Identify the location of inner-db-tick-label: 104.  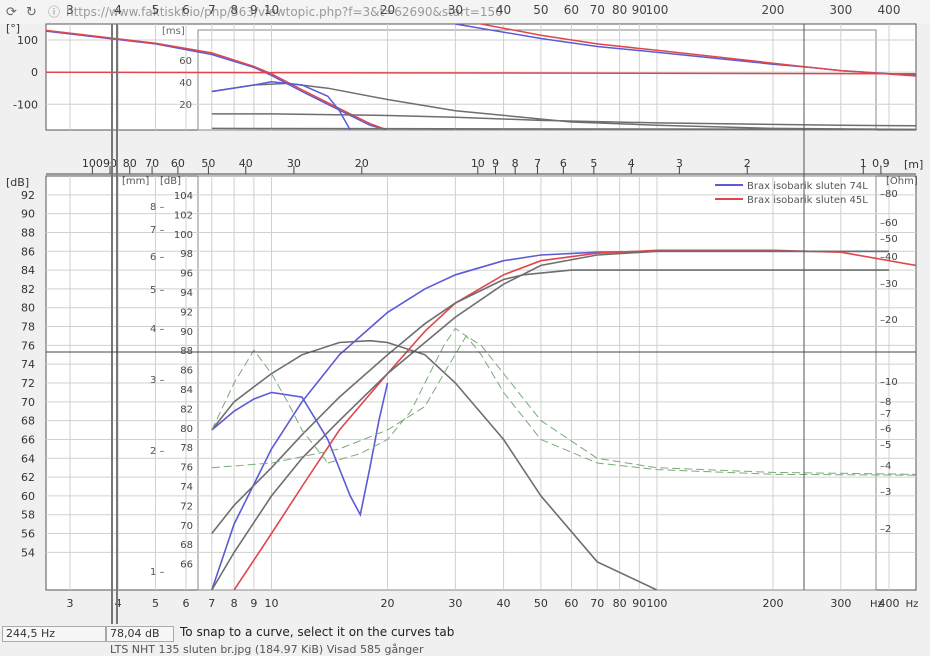
(183, 196).